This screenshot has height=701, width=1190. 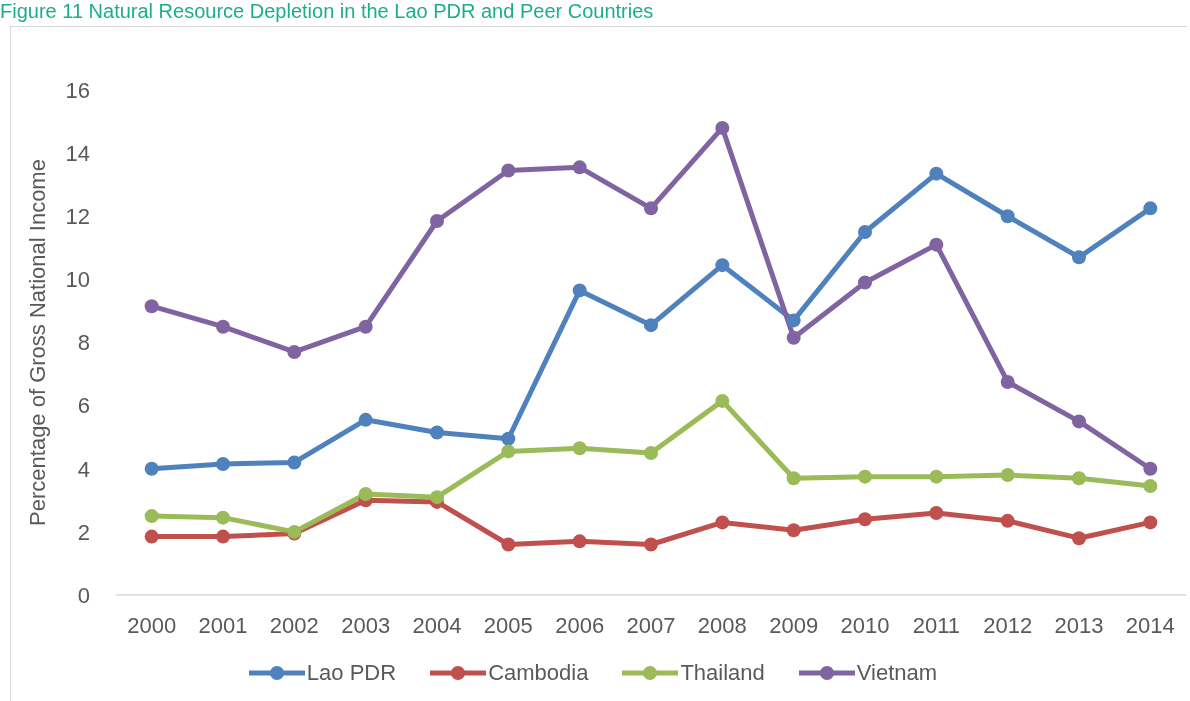 What do you see at coordinates (83, 595) in the screenshot?
I see `y-tick-label: 0` at bounding box center [83, 595].